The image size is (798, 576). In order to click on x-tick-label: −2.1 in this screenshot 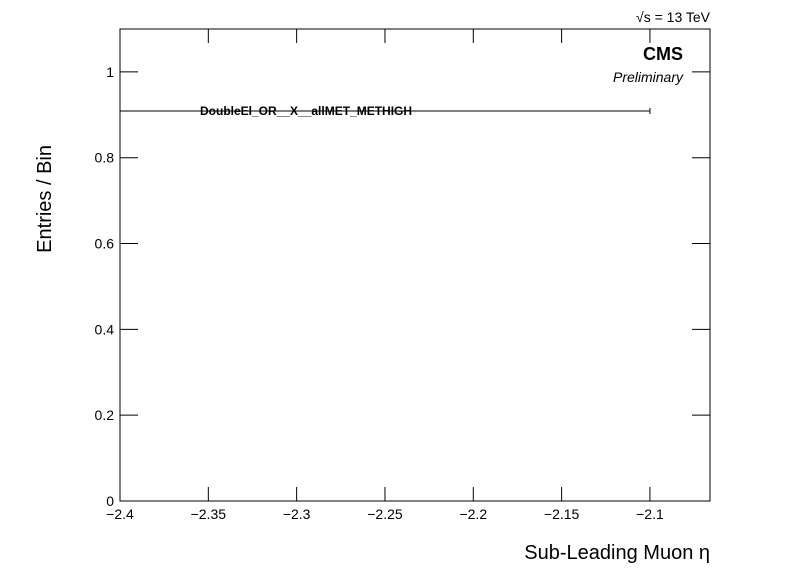, I will do `click(650, 514)`.